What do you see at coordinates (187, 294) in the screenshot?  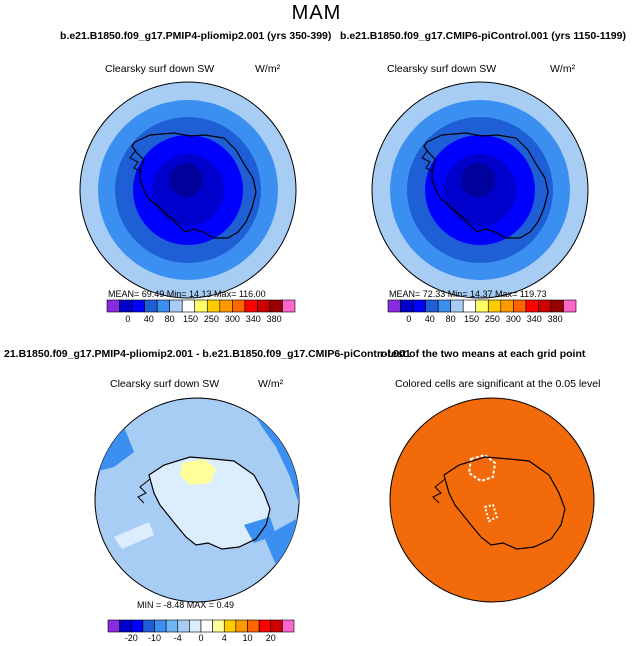 I see `panel1-stats: MEAN= 69.49 Min= 14.13 Max= 116.00` at bounding box center [187, 294].